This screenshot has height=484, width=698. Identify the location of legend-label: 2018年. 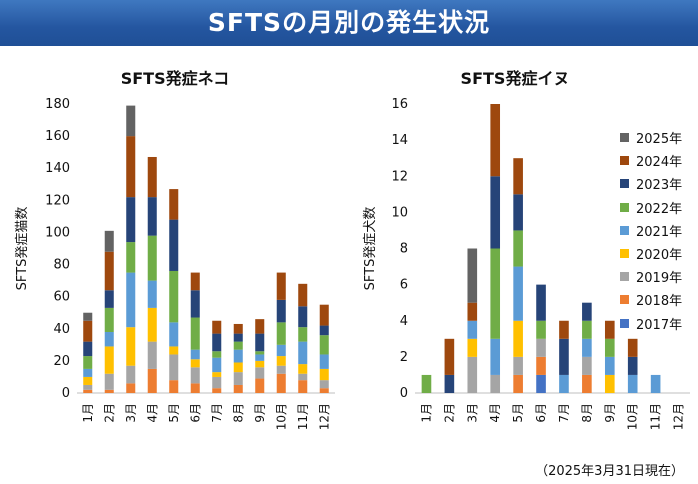
(659, 302).